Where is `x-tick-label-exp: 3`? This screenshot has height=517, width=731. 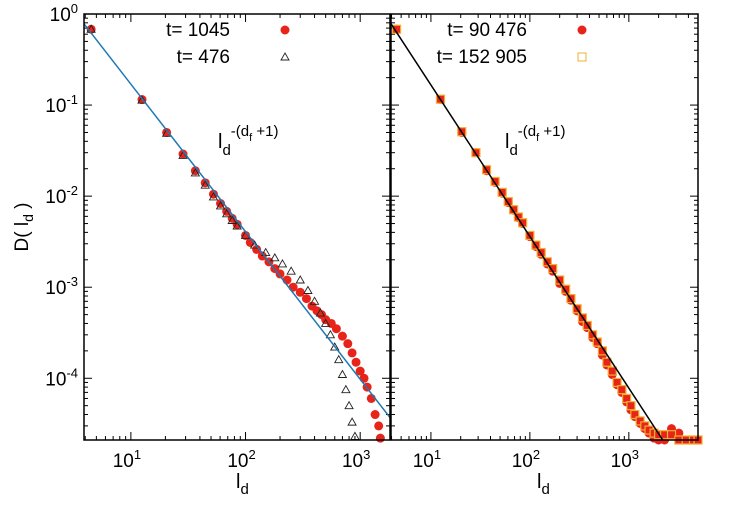 x-tick-label-exp: 3 is located at coordinates (366, 454).